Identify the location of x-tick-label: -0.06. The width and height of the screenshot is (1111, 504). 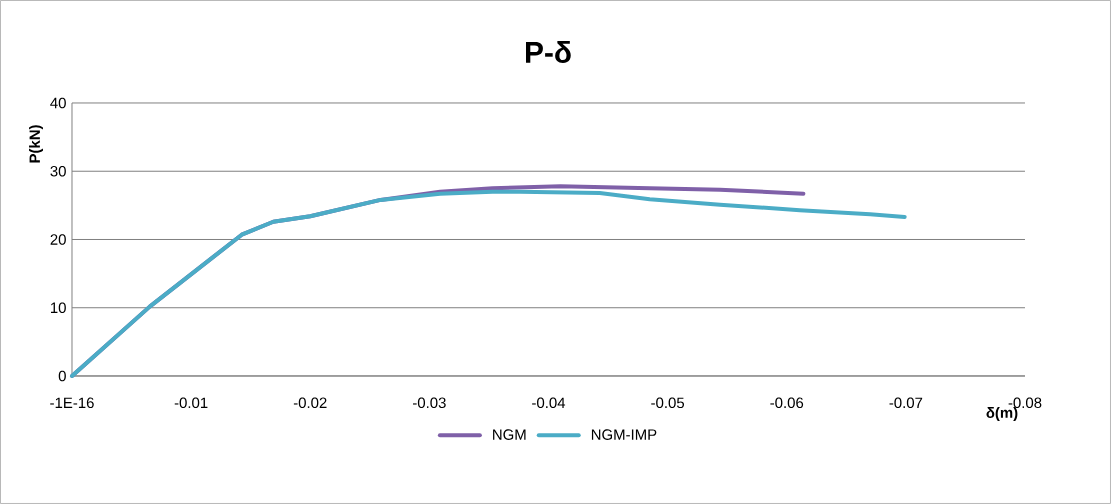
(787, 403).